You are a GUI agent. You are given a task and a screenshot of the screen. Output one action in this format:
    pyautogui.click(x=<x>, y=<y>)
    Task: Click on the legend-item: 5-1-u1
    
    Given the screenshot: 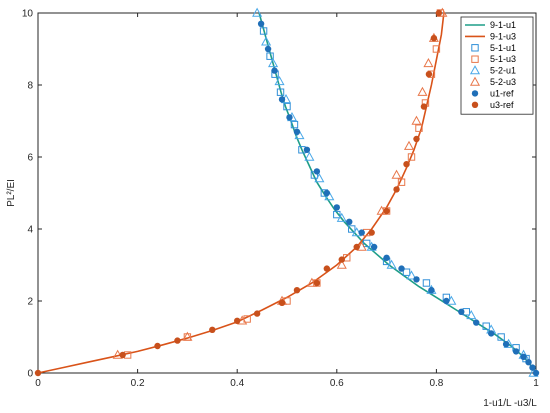 What is the action you would take?
    pyautogui.click(x=493, y=48)
    